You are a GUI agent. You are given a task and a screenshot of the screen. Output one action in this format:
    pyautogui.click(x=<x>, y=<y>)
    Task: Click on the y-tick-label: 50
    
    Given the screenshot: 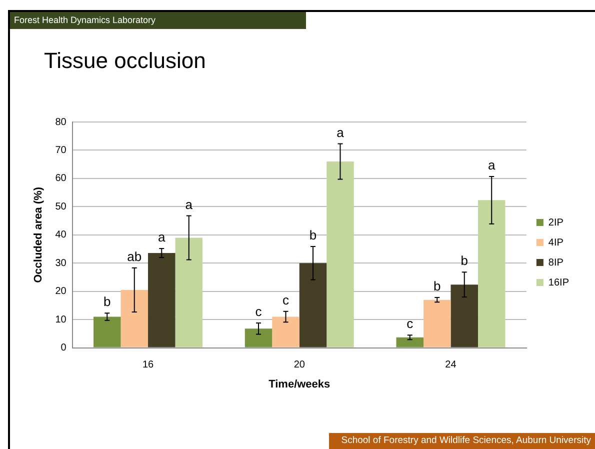 What is the action you would take?
    pyautogui.click(x=61, y=206)
    